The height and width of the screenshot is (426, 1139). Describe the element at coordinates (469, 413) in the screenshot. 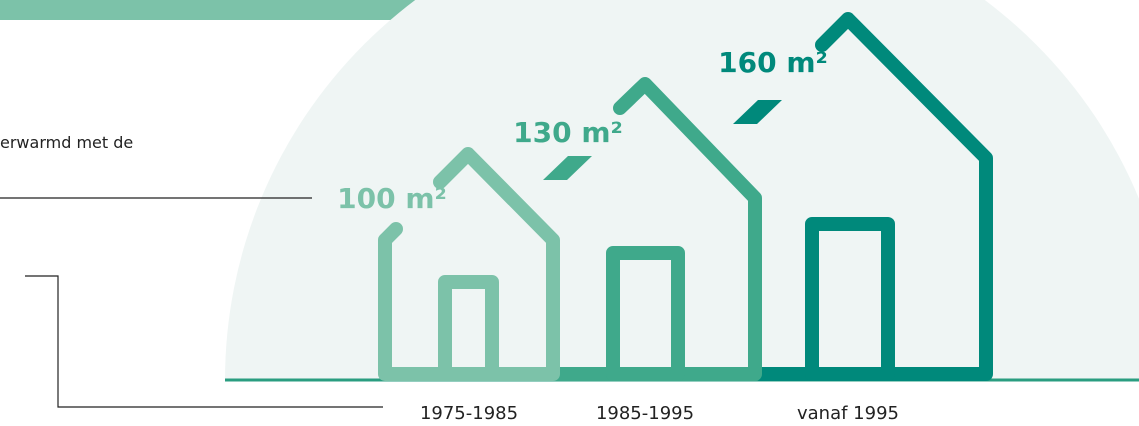

I see `house-period: 1975-1985` at that location.